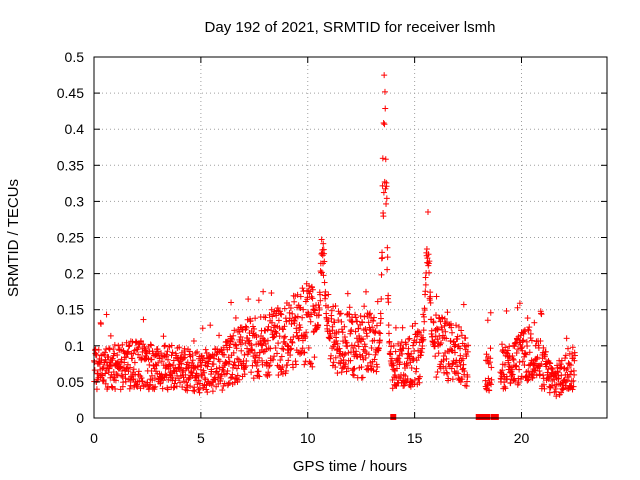 Image resolution: width=640 pixels, height=480 pixels. What do you see at coordinates (350, 466) in the screenshot?
I see `x-axis-title: GPS time / hours` at bounding box center [350, 466].